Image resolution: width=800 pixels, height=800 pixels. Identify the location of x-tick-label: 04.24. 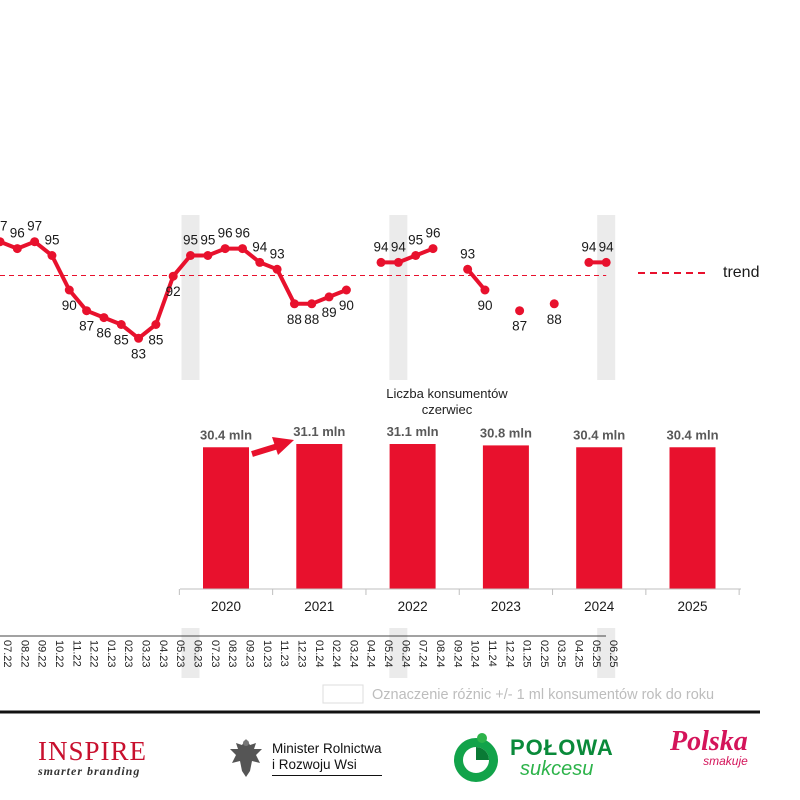
(371, 654).